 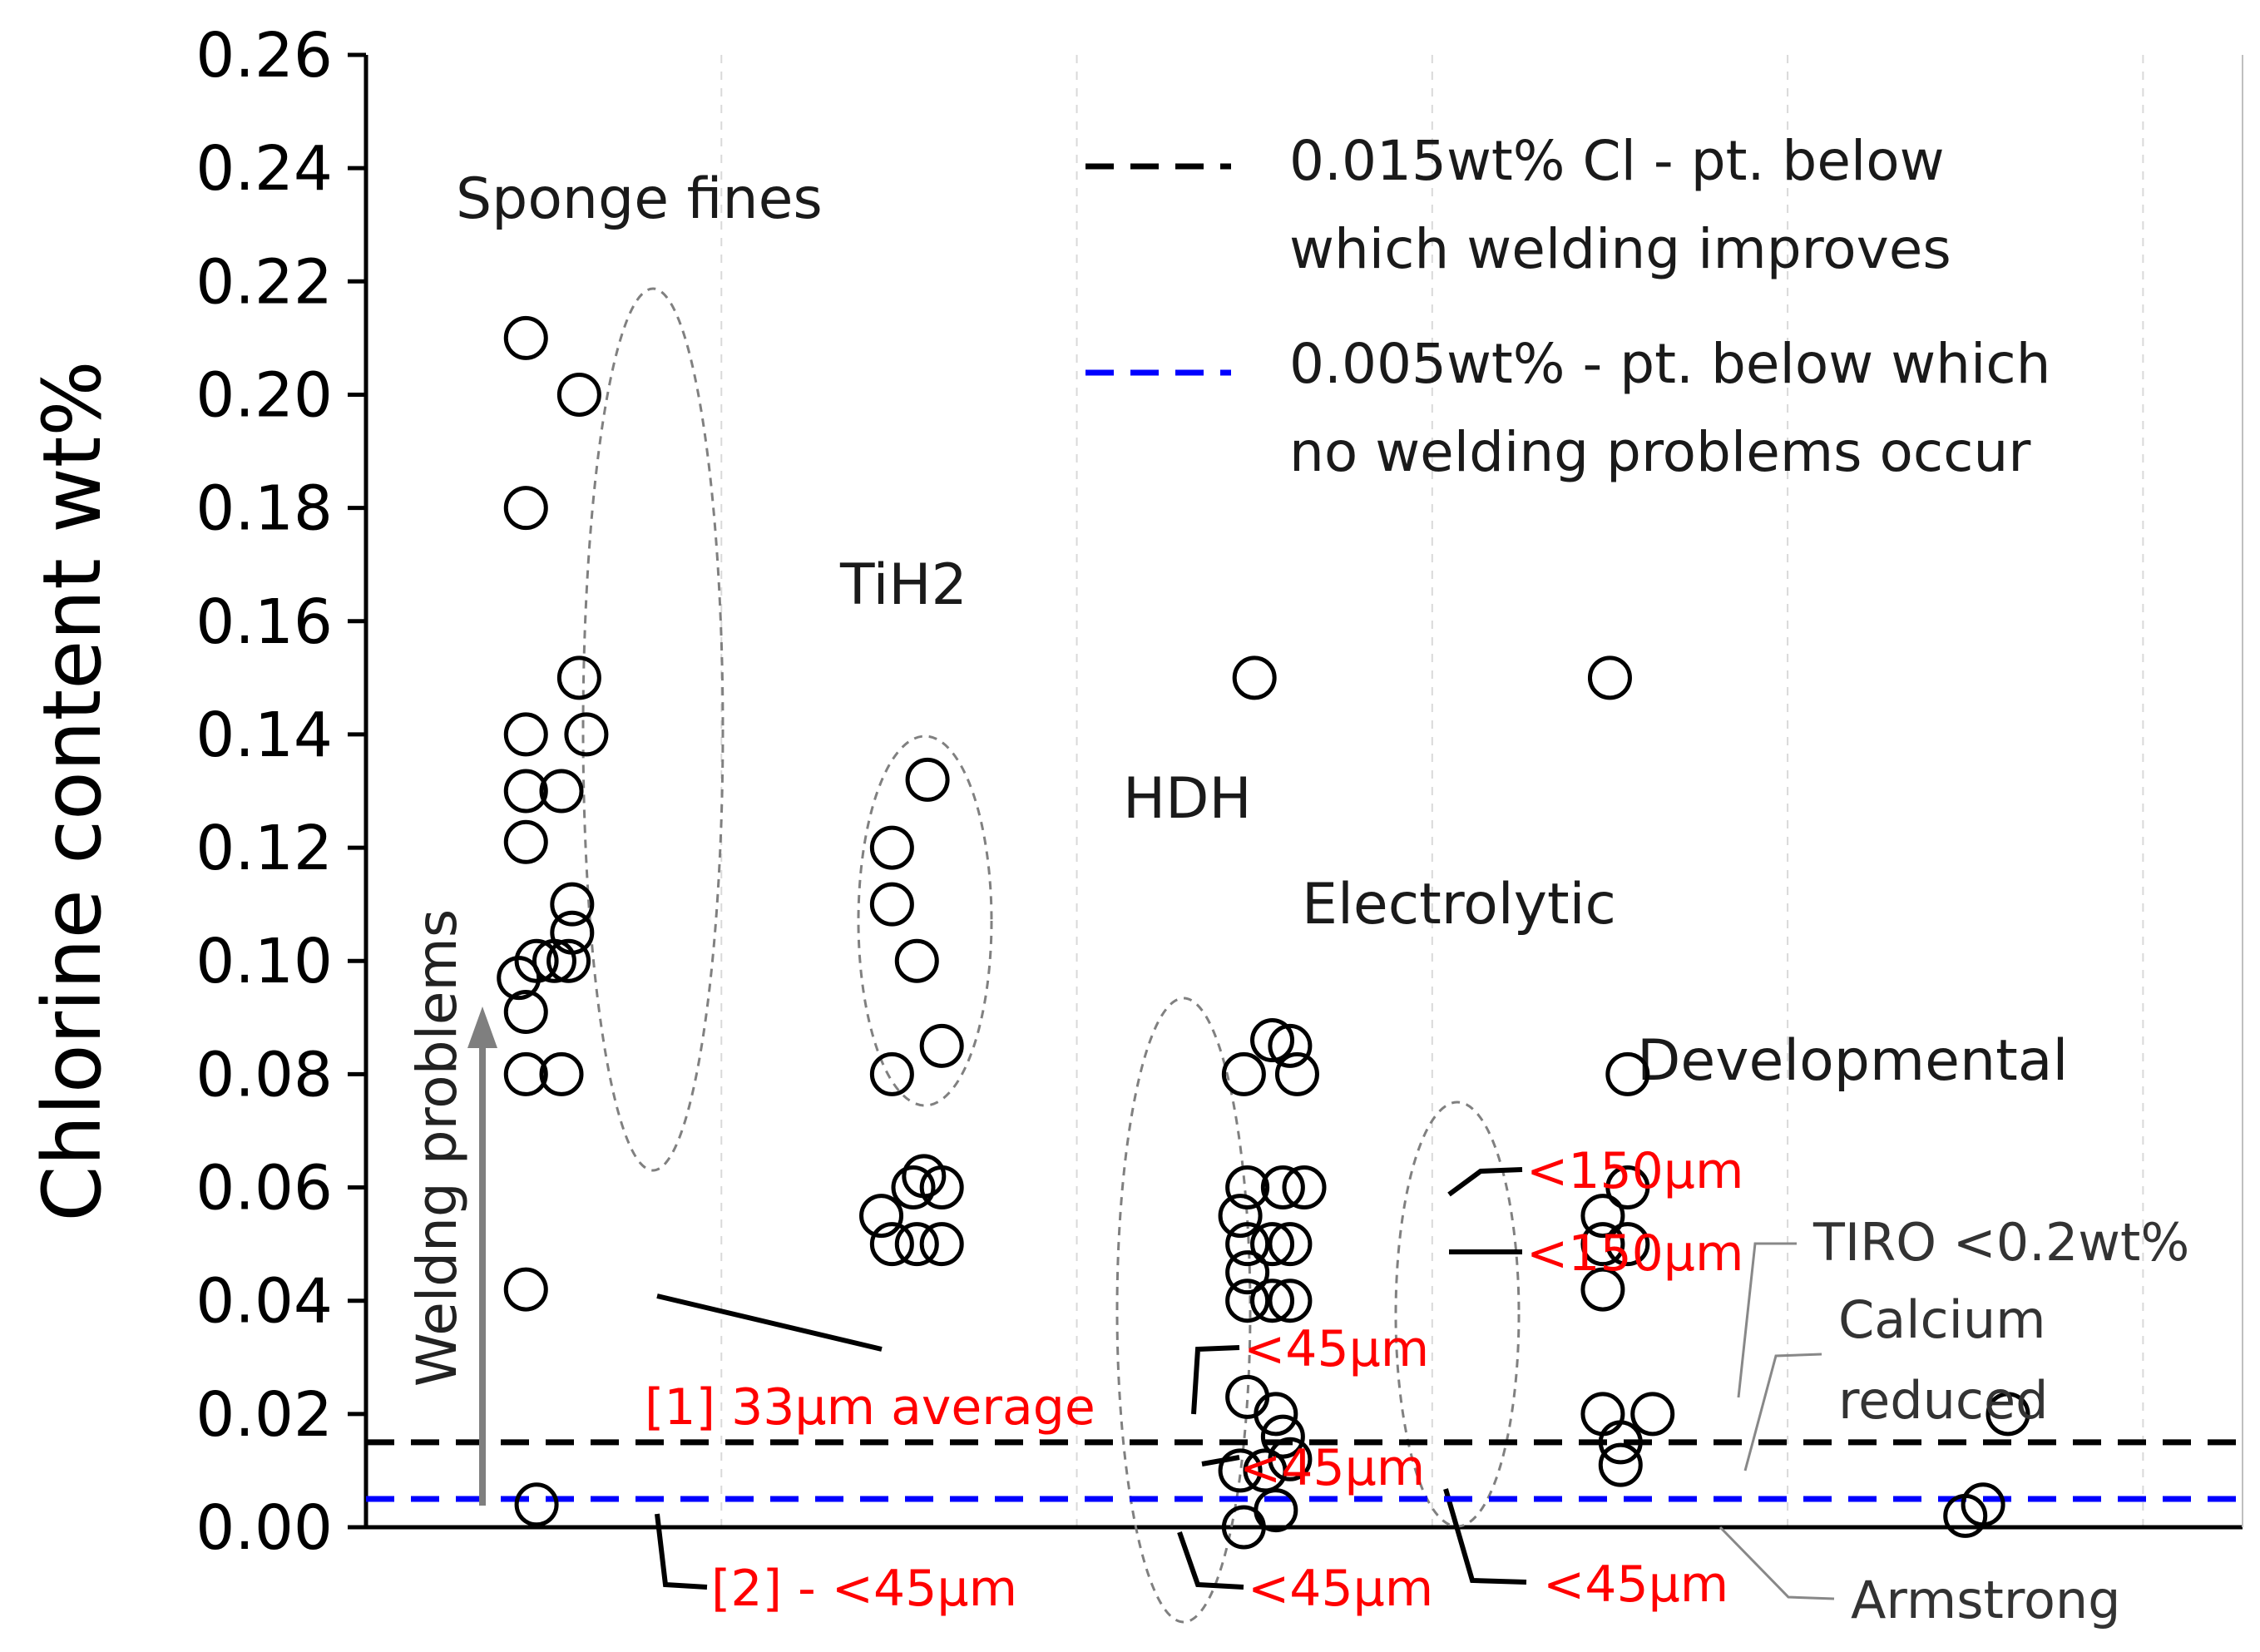 What do you see at coordinates (1187, 799) in the screenshot?
I see `group-label-hdh: HDH` at bounding box center [1187, 799].